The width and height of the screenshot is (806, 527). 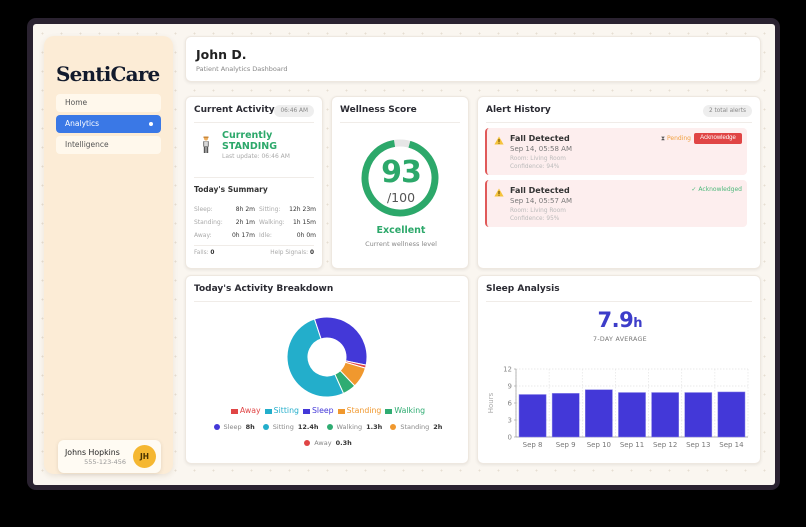 What do you see at coordinates (731, 445) in the screenshot?
I see `x-tick-label: Sep 14` at bounding box center [731, 445].